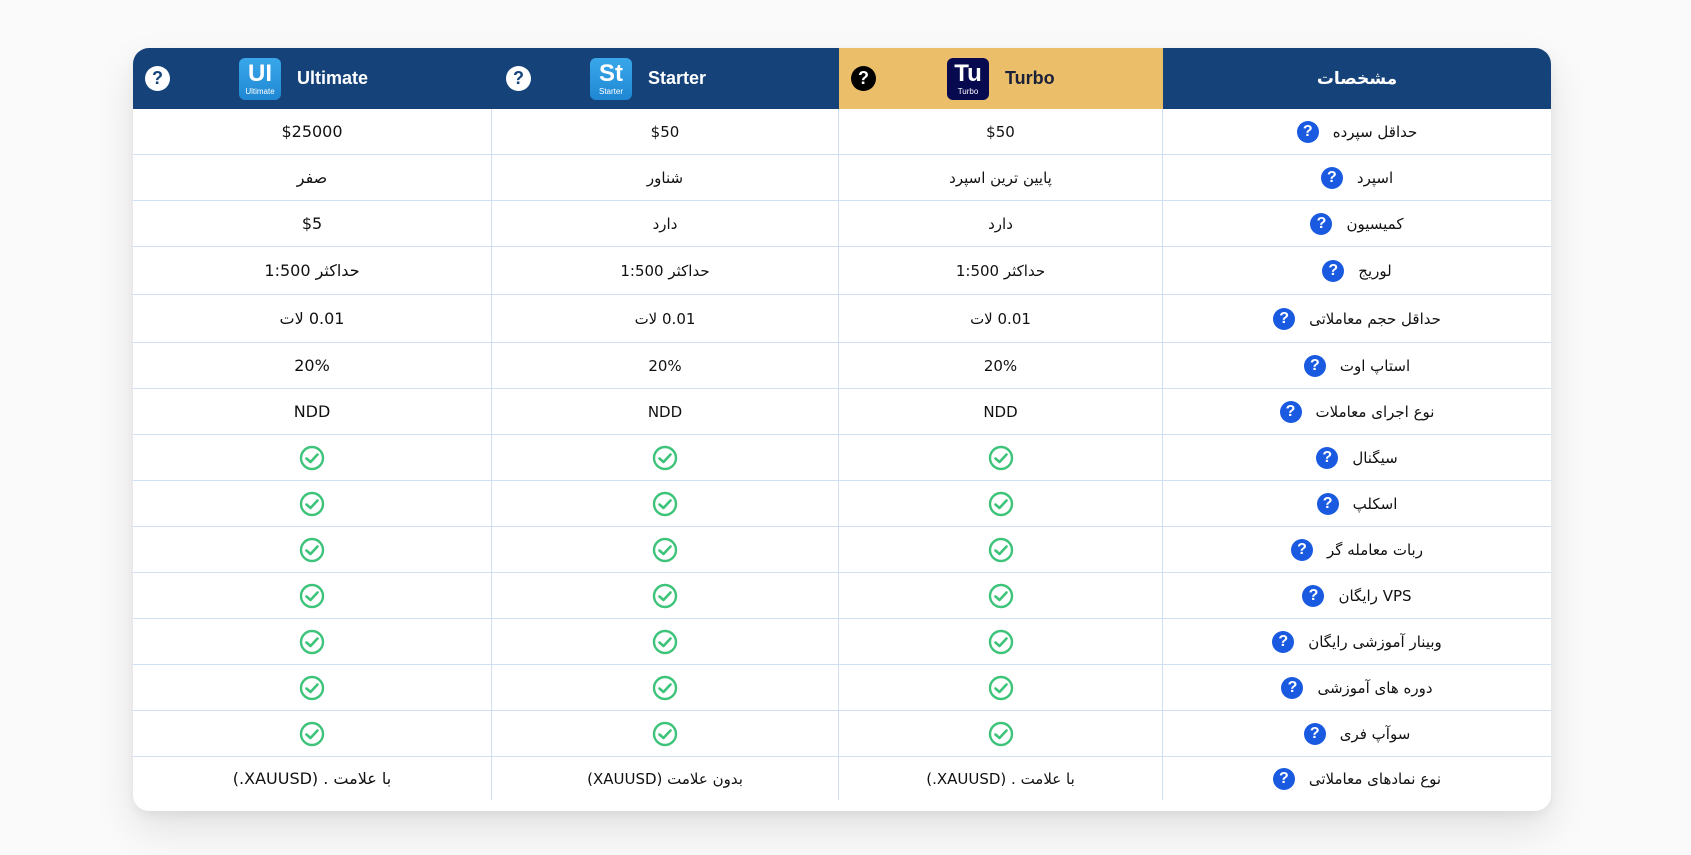  What do you see at coordinates (333, 78) in the screenshot?
I see `plan-name-ultimate: Ultimate` at bounding box center [333, 78].